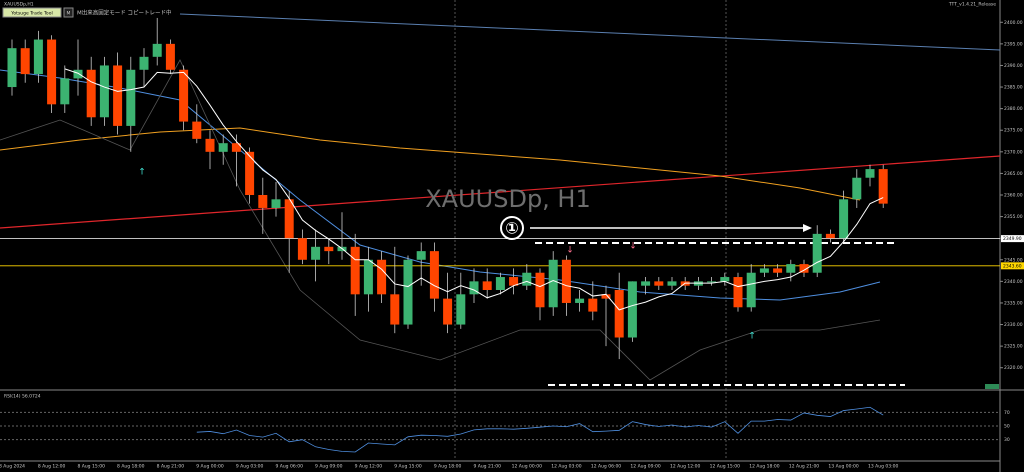 This screenshot has width=1024, height=472. Describe the element at coordinates (725, 467) in the screenshot. I see `x-tick-label: 12 Aug 15:00` at that location.